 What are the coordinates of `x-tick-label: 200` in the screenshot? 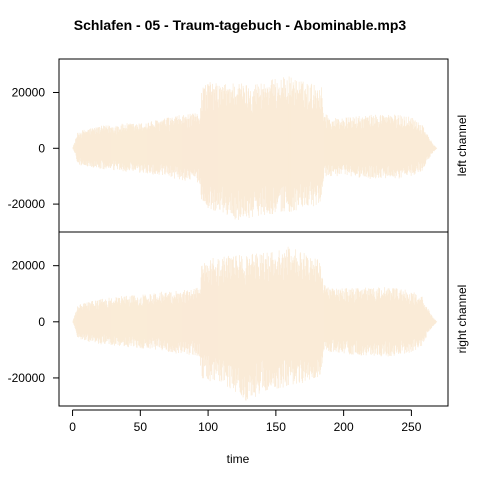 It's located at (344, 427).